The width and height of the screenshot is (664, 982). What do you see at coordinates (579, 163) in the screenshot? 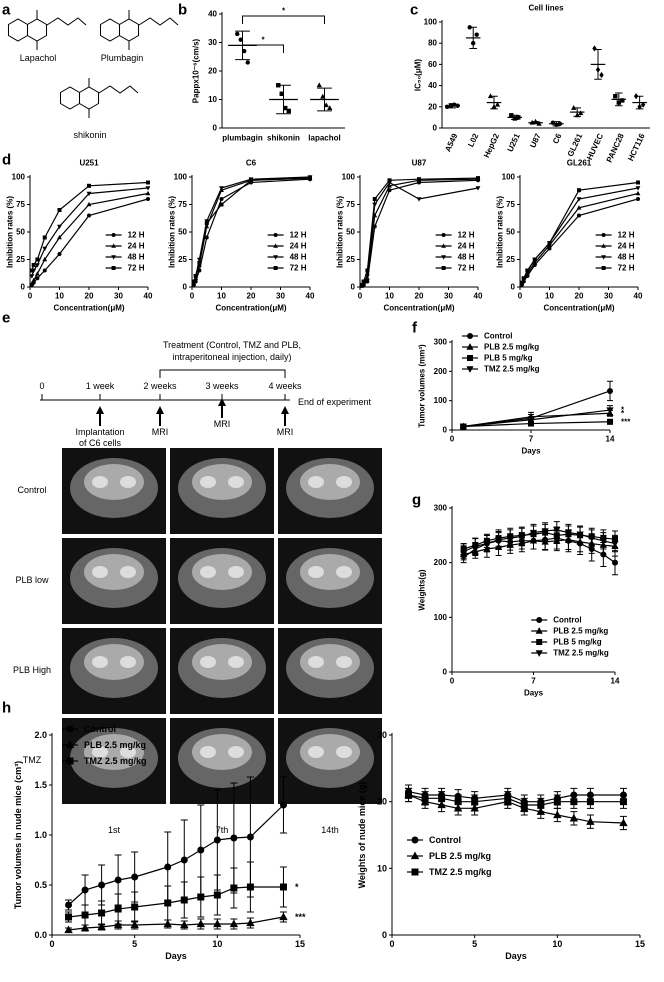
I see `chart-title: GL261` at bounding box center [579, 163].